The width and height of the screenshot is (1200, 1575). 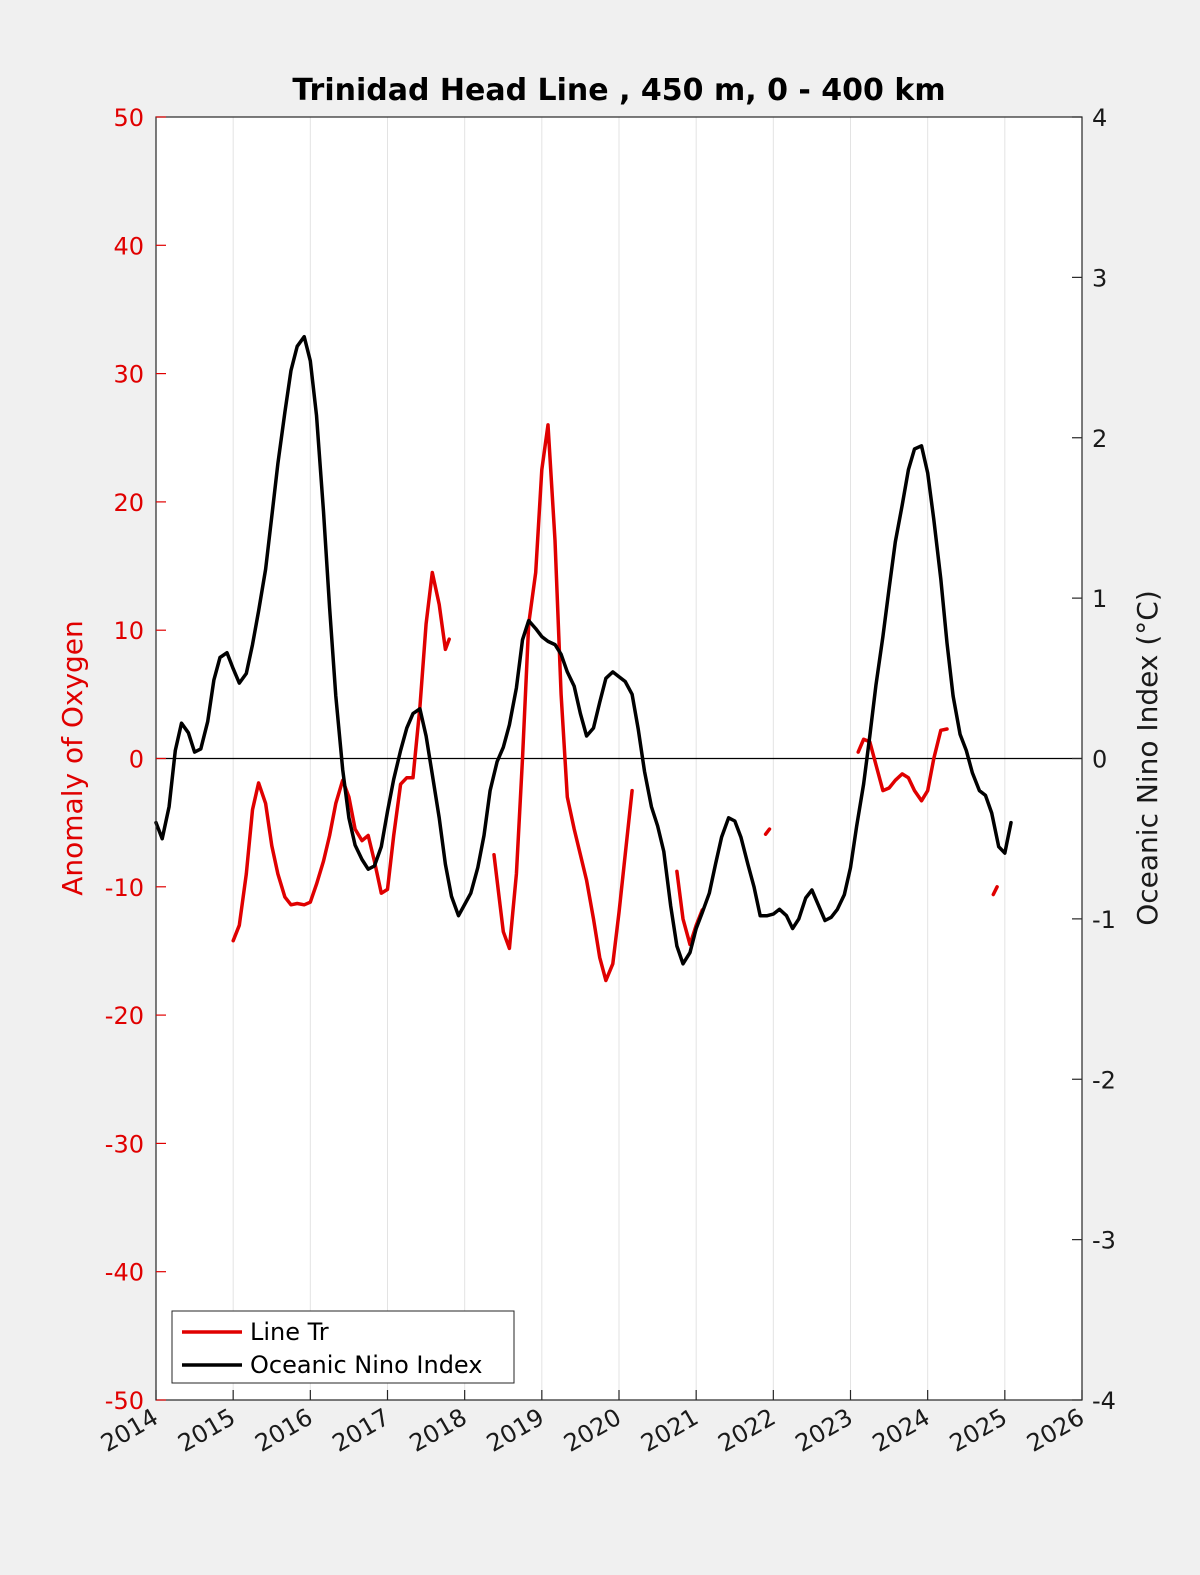 I want to click on y-left-tick-label: 0, so click(x=136, y=760).